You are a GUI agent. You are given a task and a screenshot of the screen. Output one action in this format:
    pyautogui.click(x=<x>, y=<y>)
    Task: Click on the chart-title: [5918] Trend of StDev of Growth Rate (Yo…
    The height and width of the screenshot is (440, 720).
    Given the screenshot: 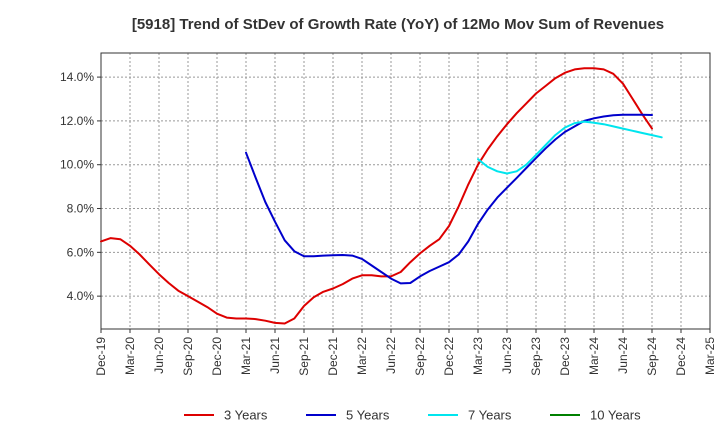 What is the action you would take?
    pyautogui.click(x=398, y=24)
    